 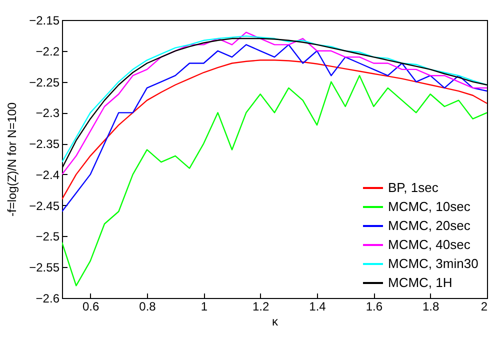 I want to click on legend-label: MCMC, 10sec, so click(x=429, y=206).